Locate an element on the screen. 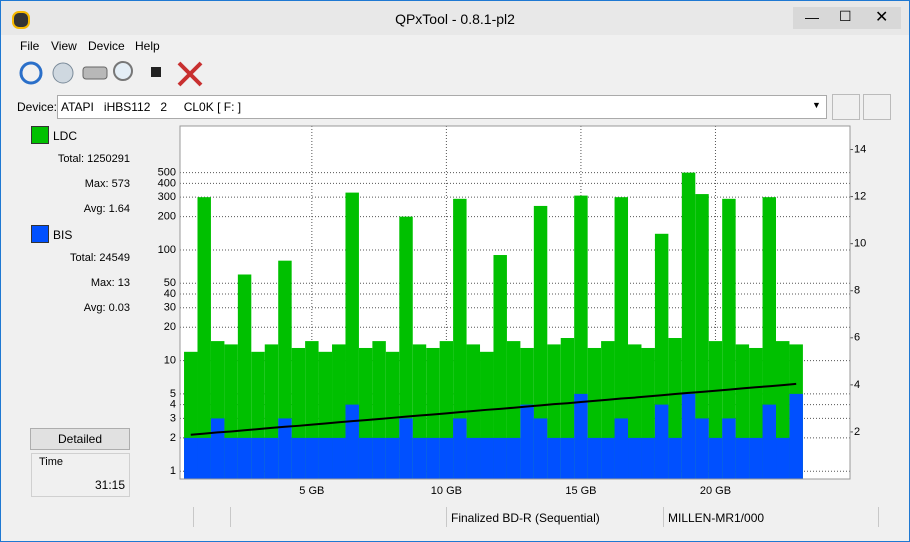  y-tick-label: 500 is located at coordinates (167, 173).